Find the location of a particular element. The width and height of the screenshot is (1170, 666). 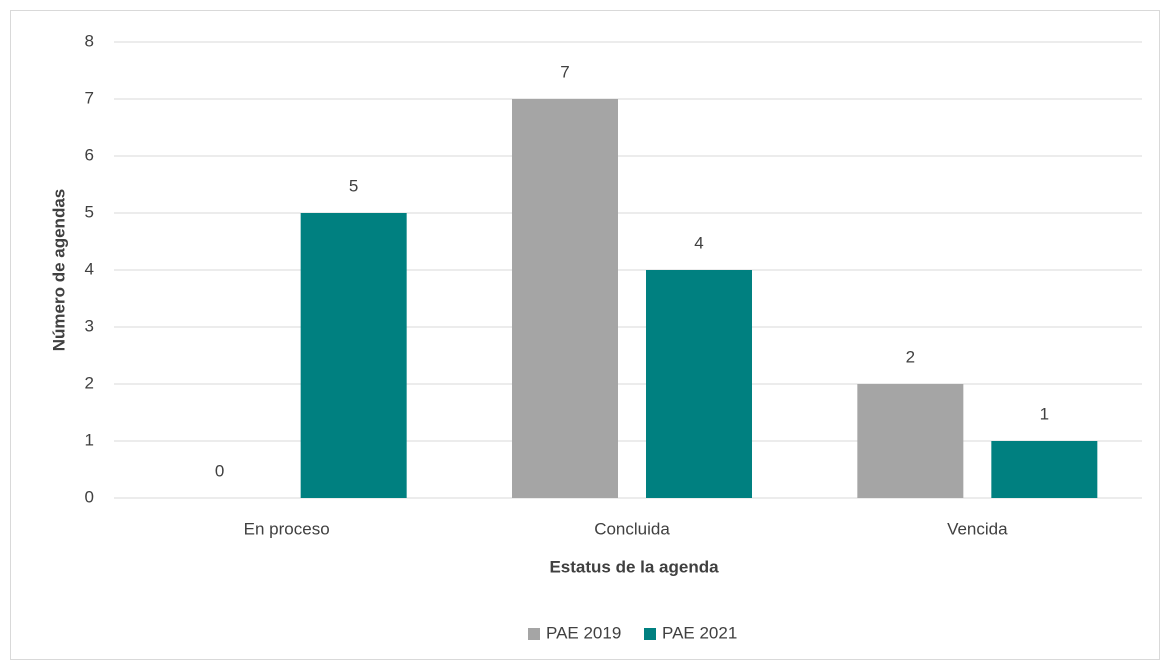

legend-label: PAE 2019 is located at coordinates (583, 632).